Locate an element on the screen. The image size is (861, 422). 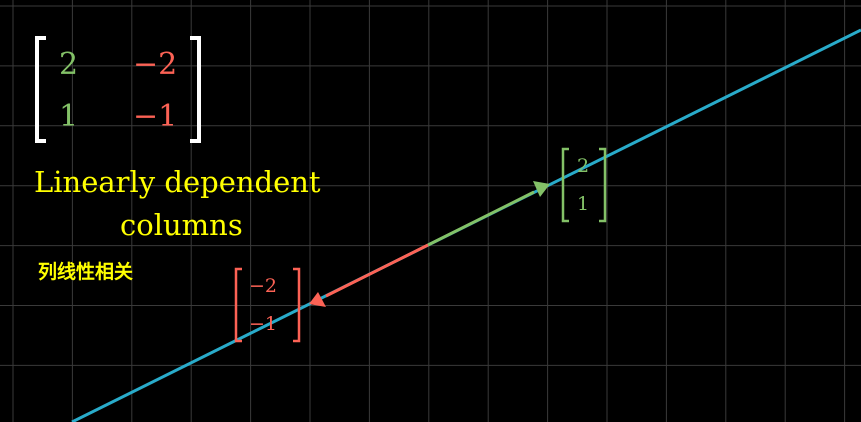
red-vector-shaft is located at coordinates (377, 270).